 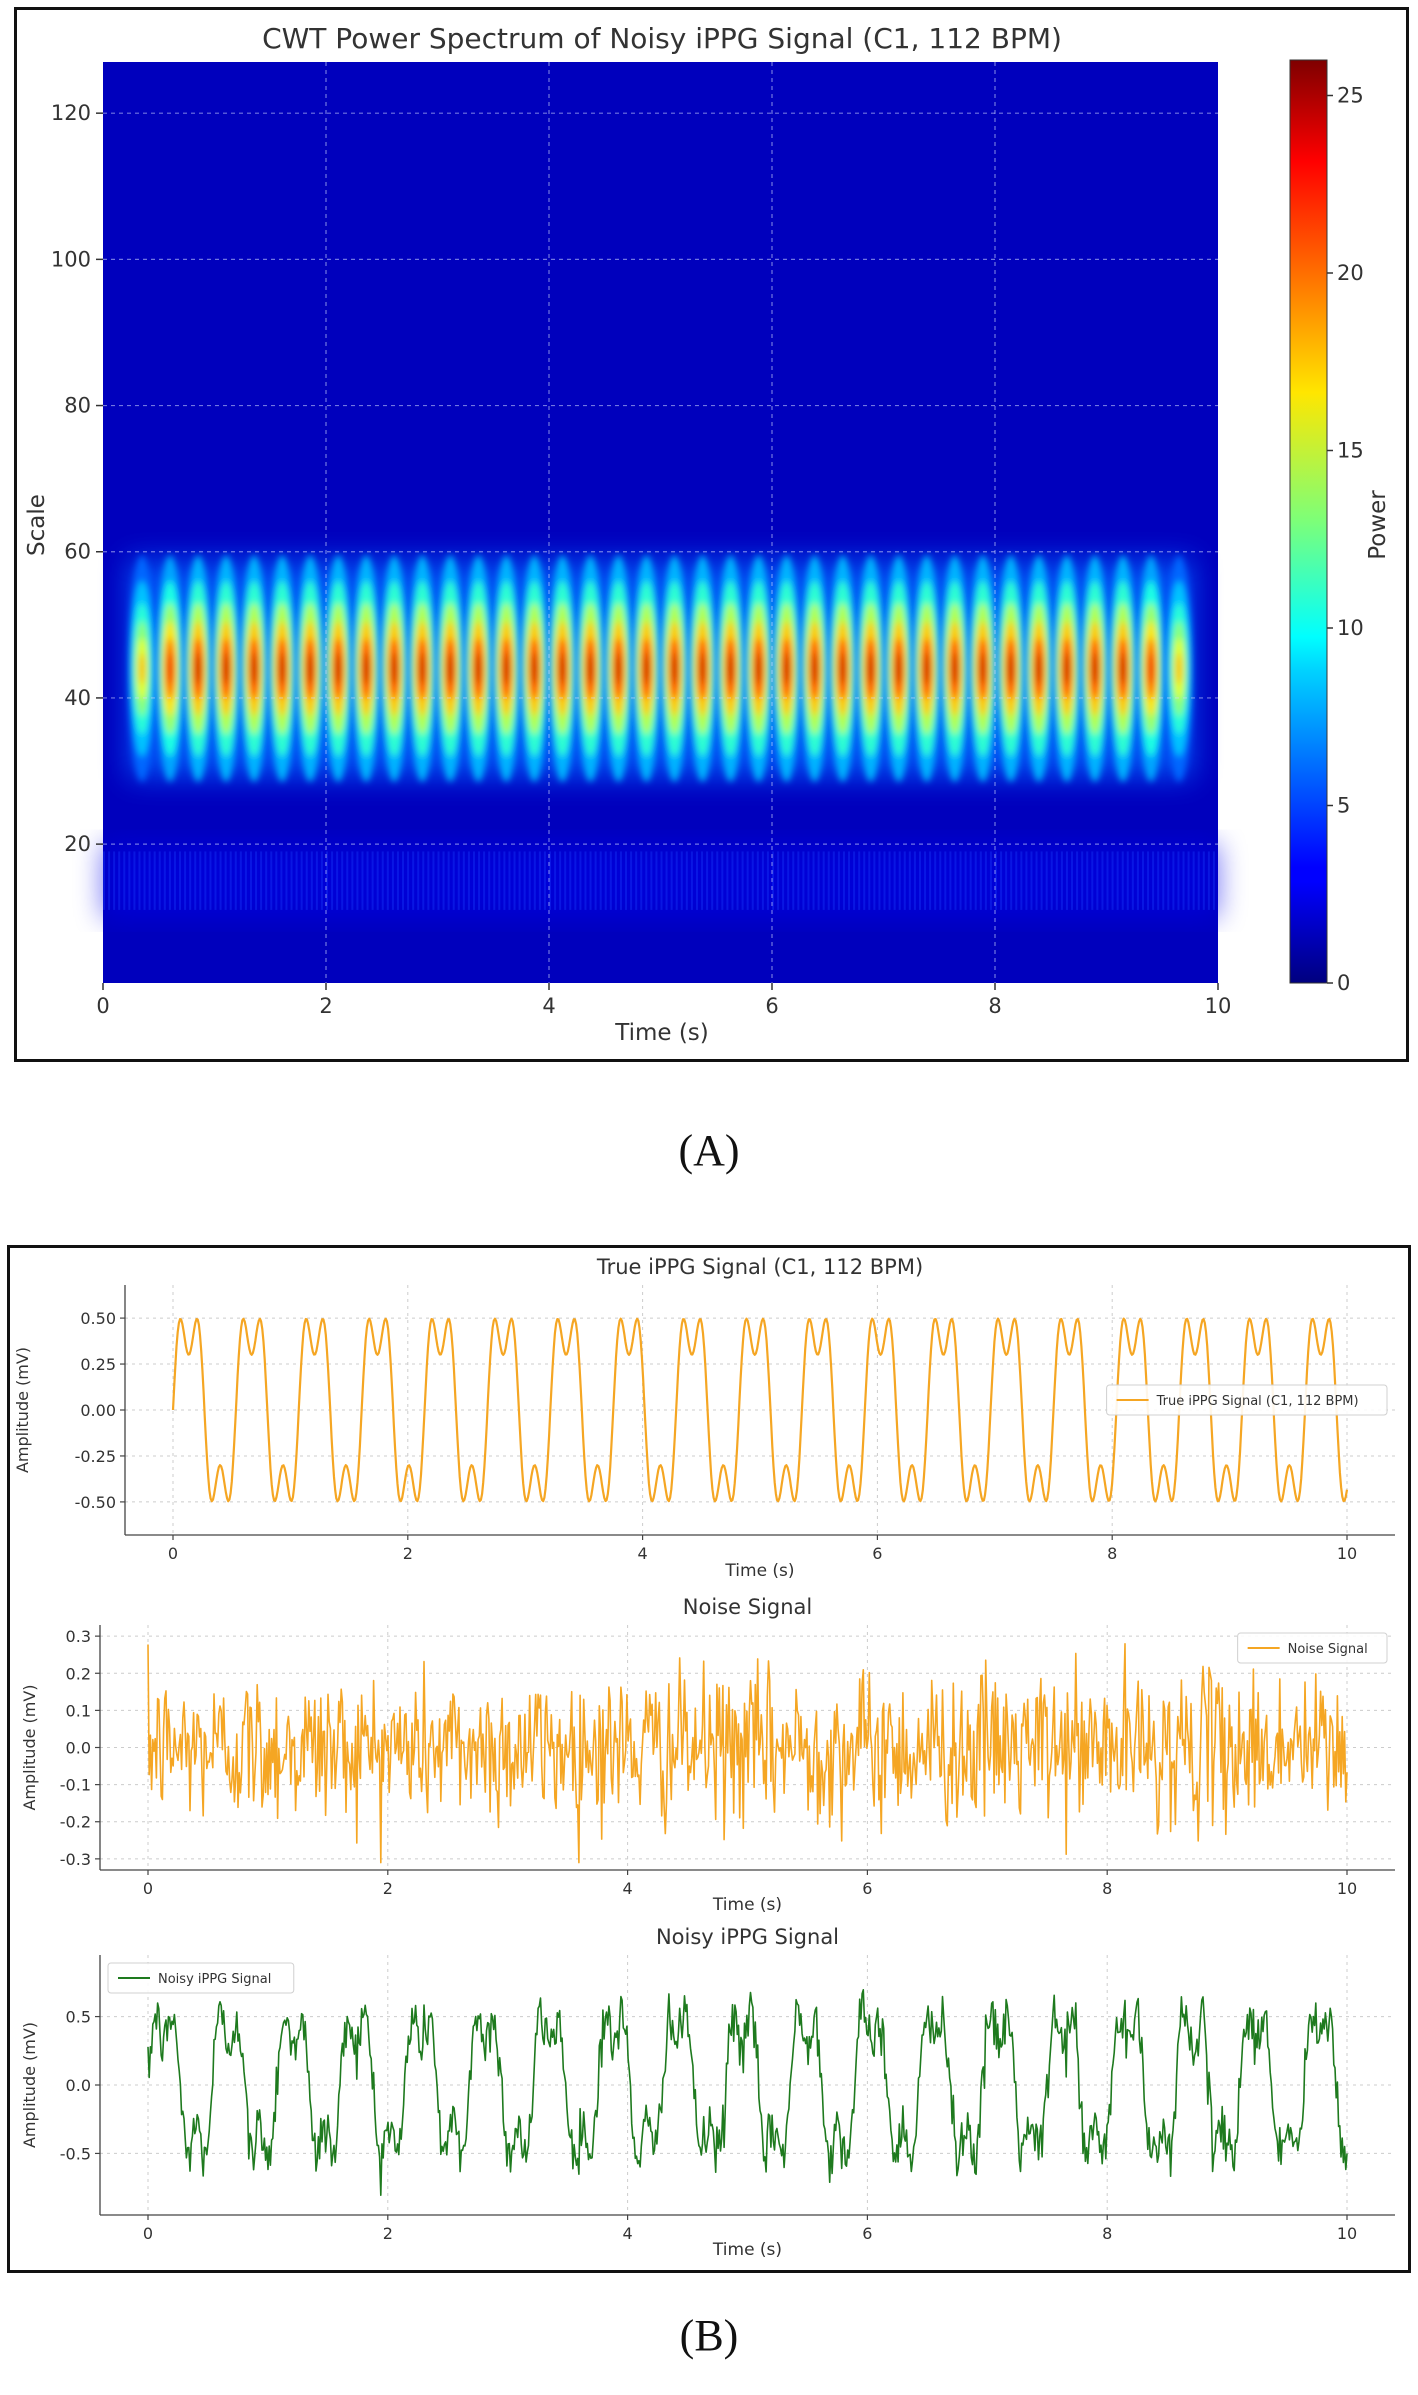 What do you see at coordinates (1378, 525) in the screenshot?
I see `colorbar-label: Power` at bounding box center [1378, 525].